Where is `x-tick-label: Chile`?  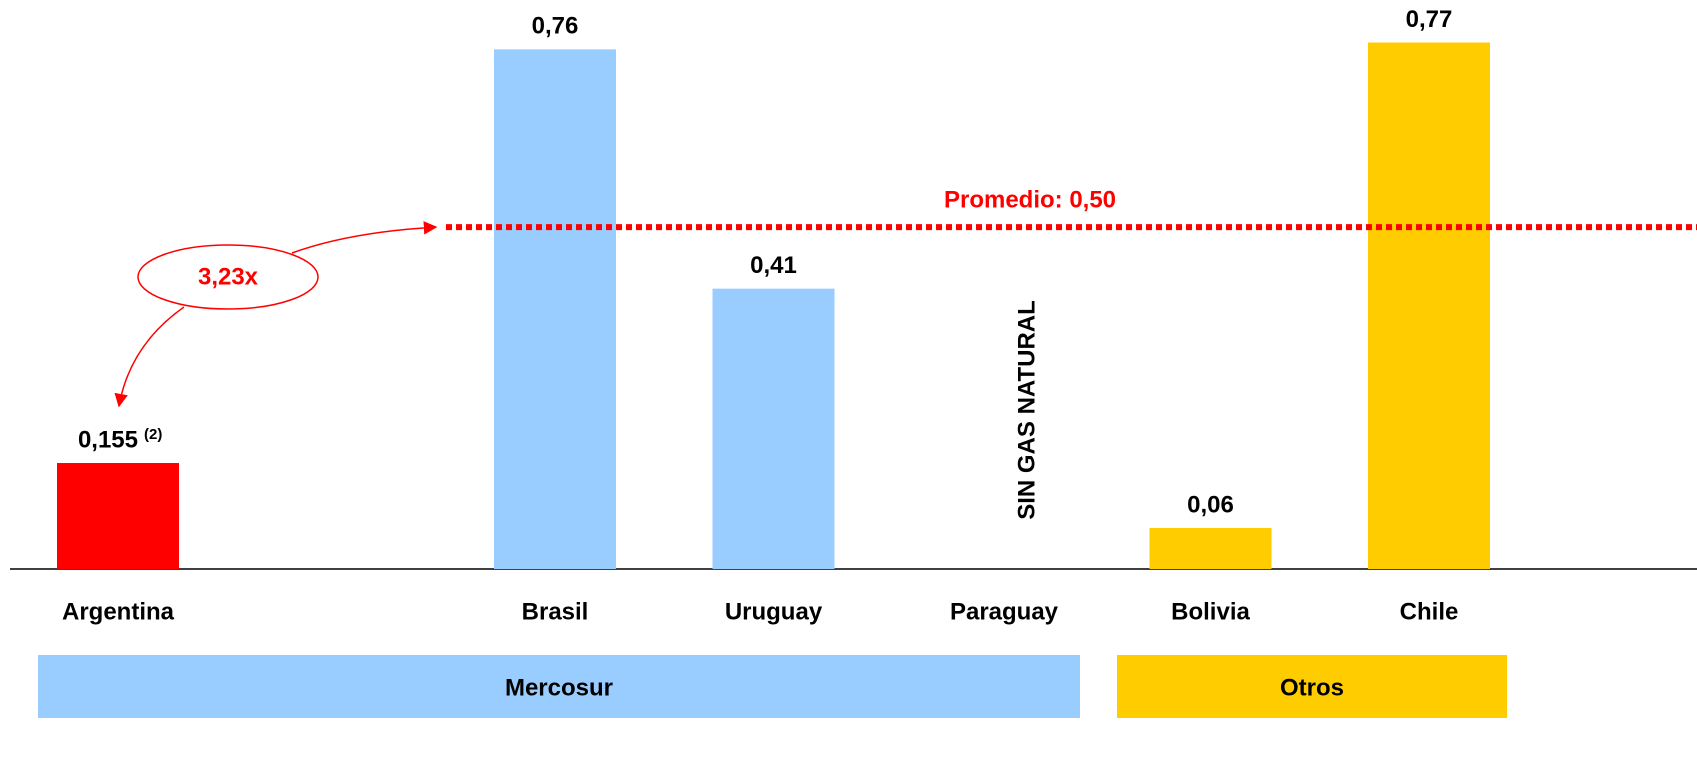
x-tick-label: Chile is located at coordinates (1429, 611).